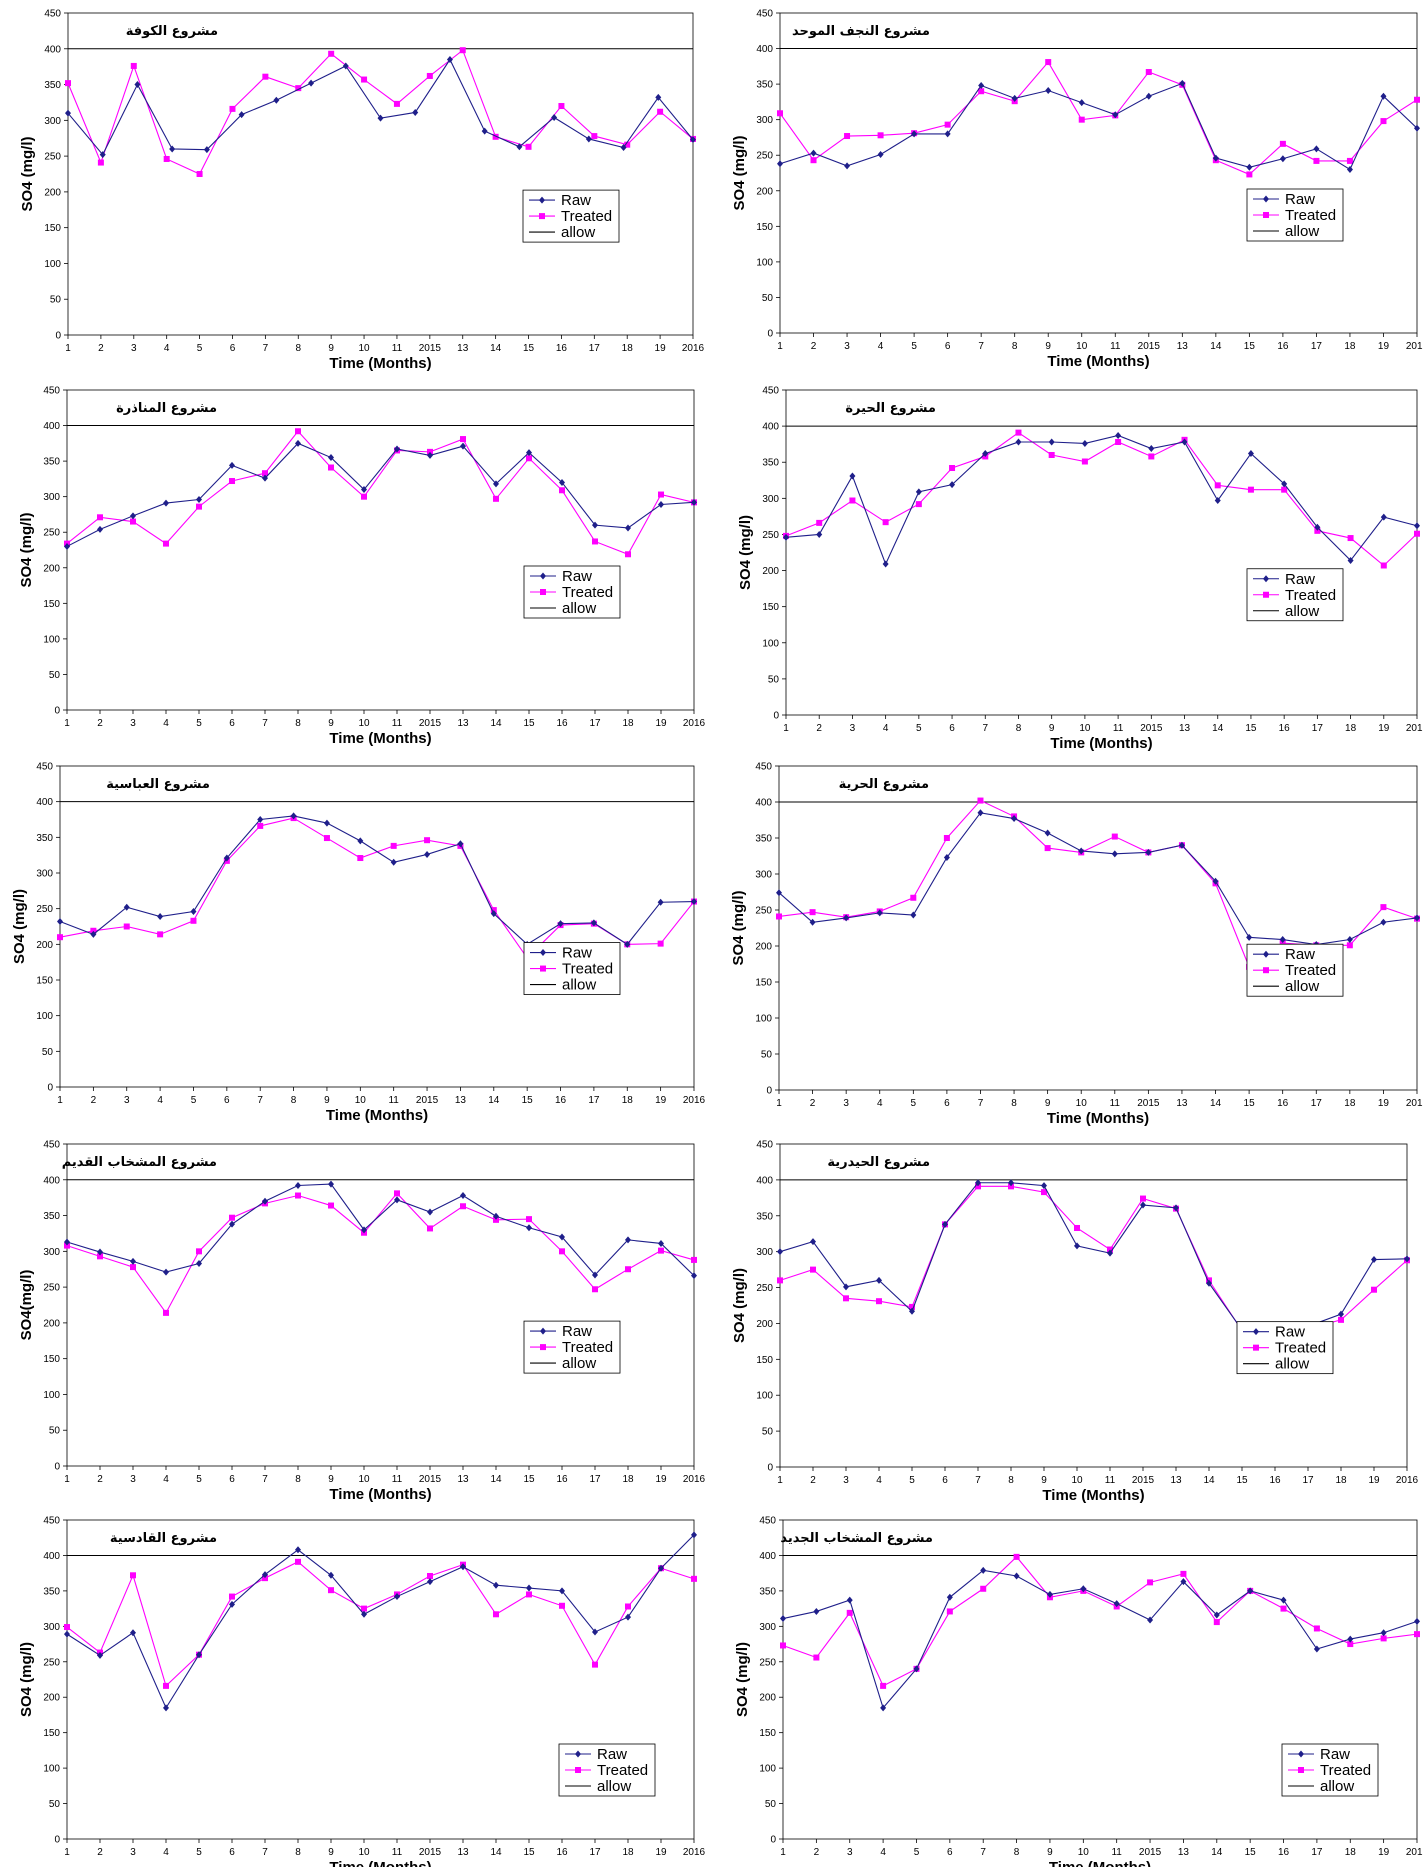 The height and width of the screenshot is (1867, 1423). What do you see at coordinates (1310, 215) in the screenshot?
I see `legend-label-treated: Treated` at bounding box center [1310, 215].